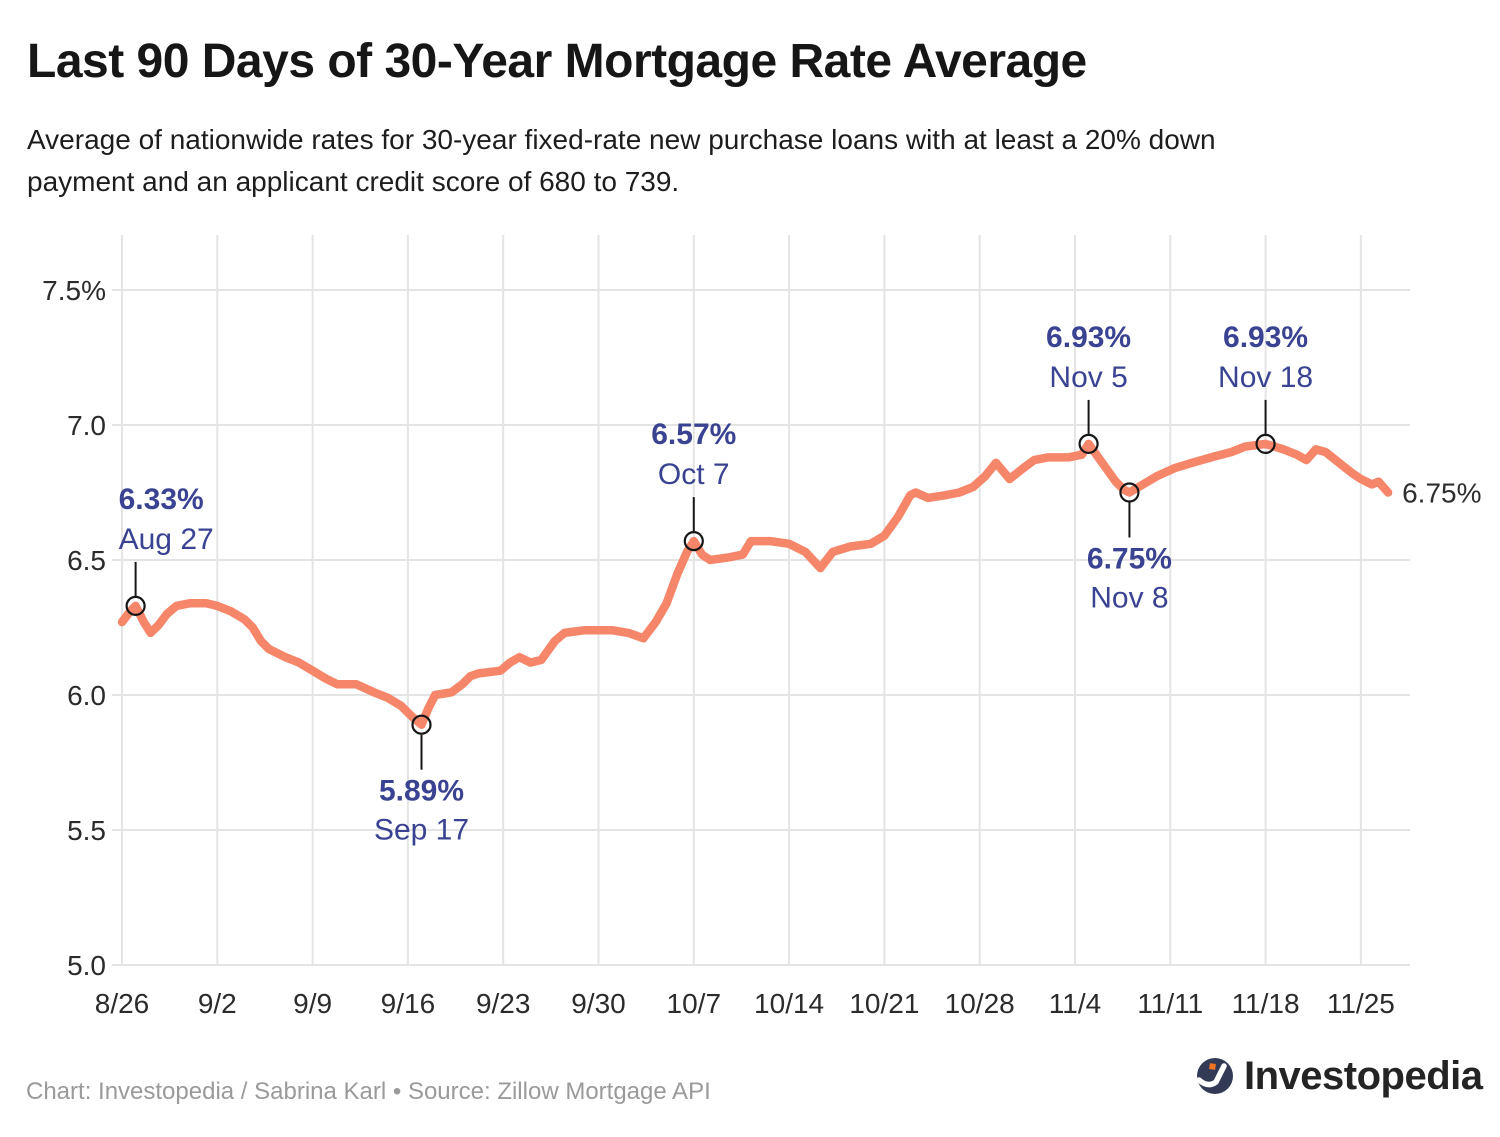  What do you see at coordinates (980, 1003) in the screenshot?
I see `x-tick-label: 10/28` at bounding box center [980, 1003].